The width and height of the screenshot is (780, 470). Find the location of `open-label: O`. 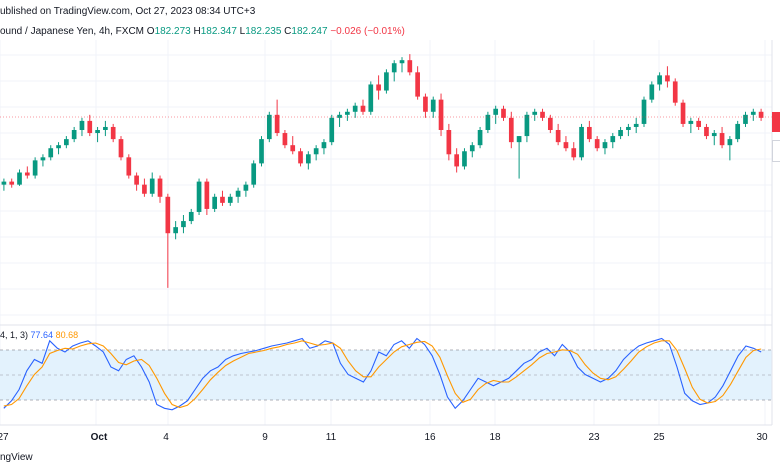

open-label: O is located at coordinates (150, 31).